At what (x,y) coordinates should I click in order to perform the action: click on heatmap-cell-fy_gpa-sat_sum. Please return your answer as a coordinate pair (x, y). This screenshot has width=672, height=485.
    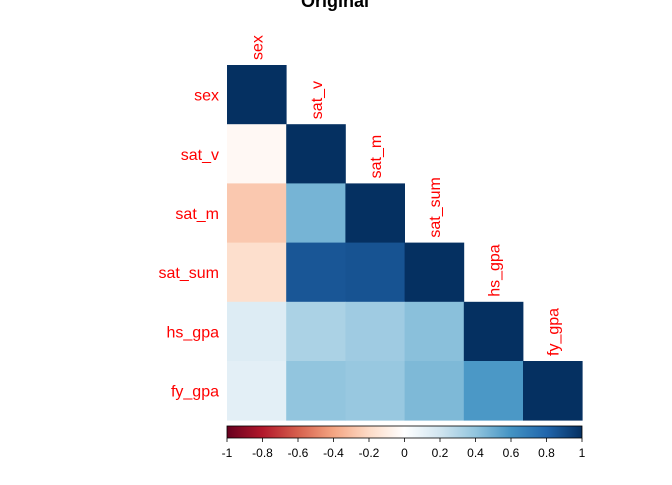
    Looking at the image, I should click on (434, 391).